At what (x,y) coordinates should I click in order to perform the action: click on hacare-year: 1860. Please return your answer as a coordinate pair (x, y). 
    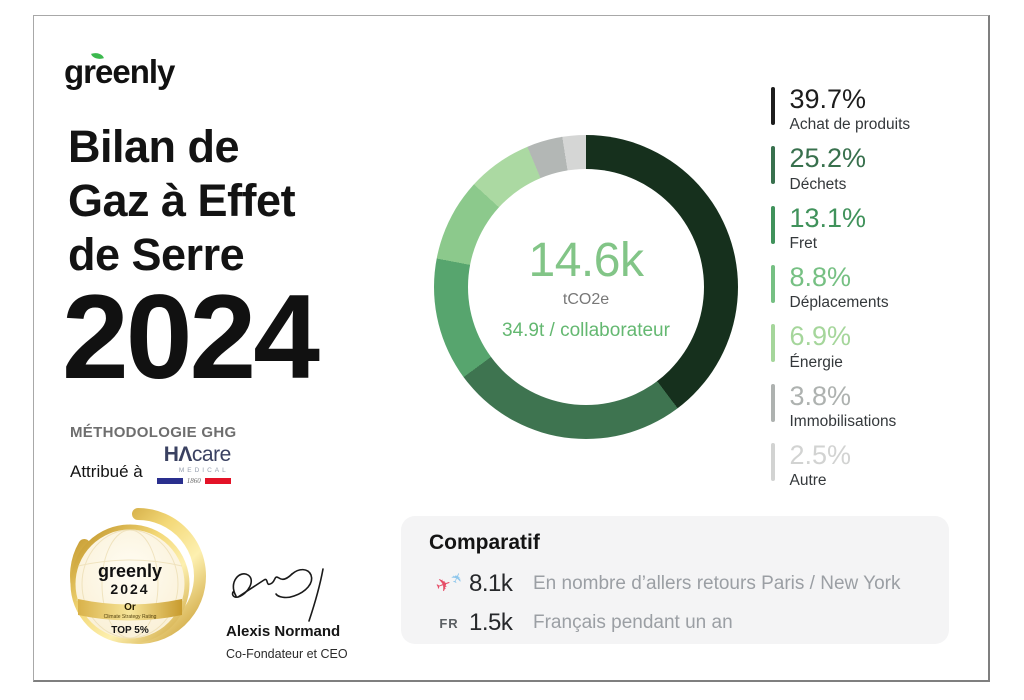
    Looking at the image, I should click on (193, 481).